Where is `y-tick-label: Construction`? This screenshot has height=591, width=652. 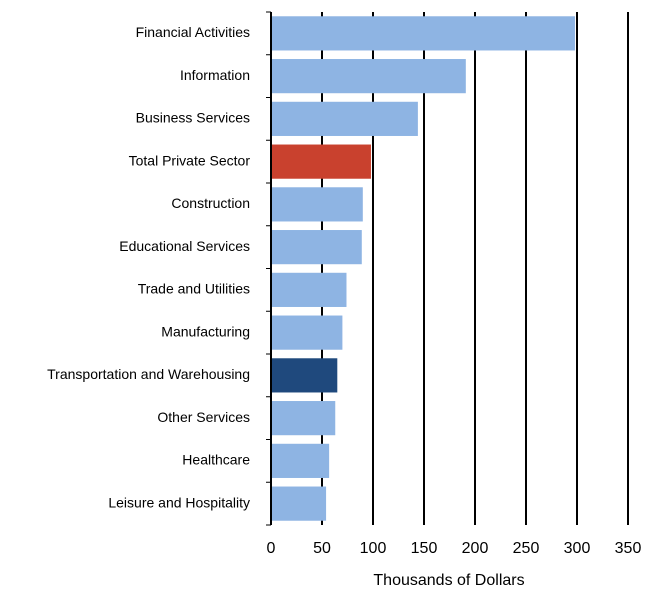 y-tick-label: Construction is located at coordinates (210, 203).